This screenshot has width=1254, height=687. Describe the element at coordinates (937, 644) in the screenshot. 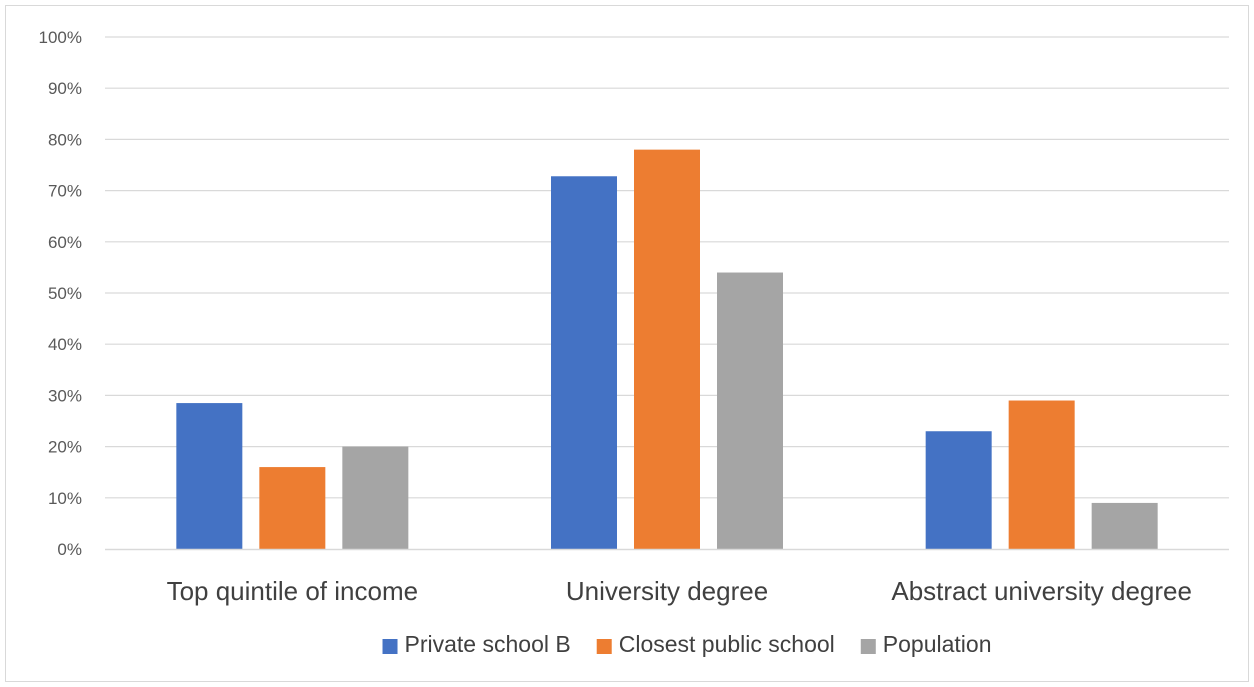

I see `legend-label: Population` at that location.